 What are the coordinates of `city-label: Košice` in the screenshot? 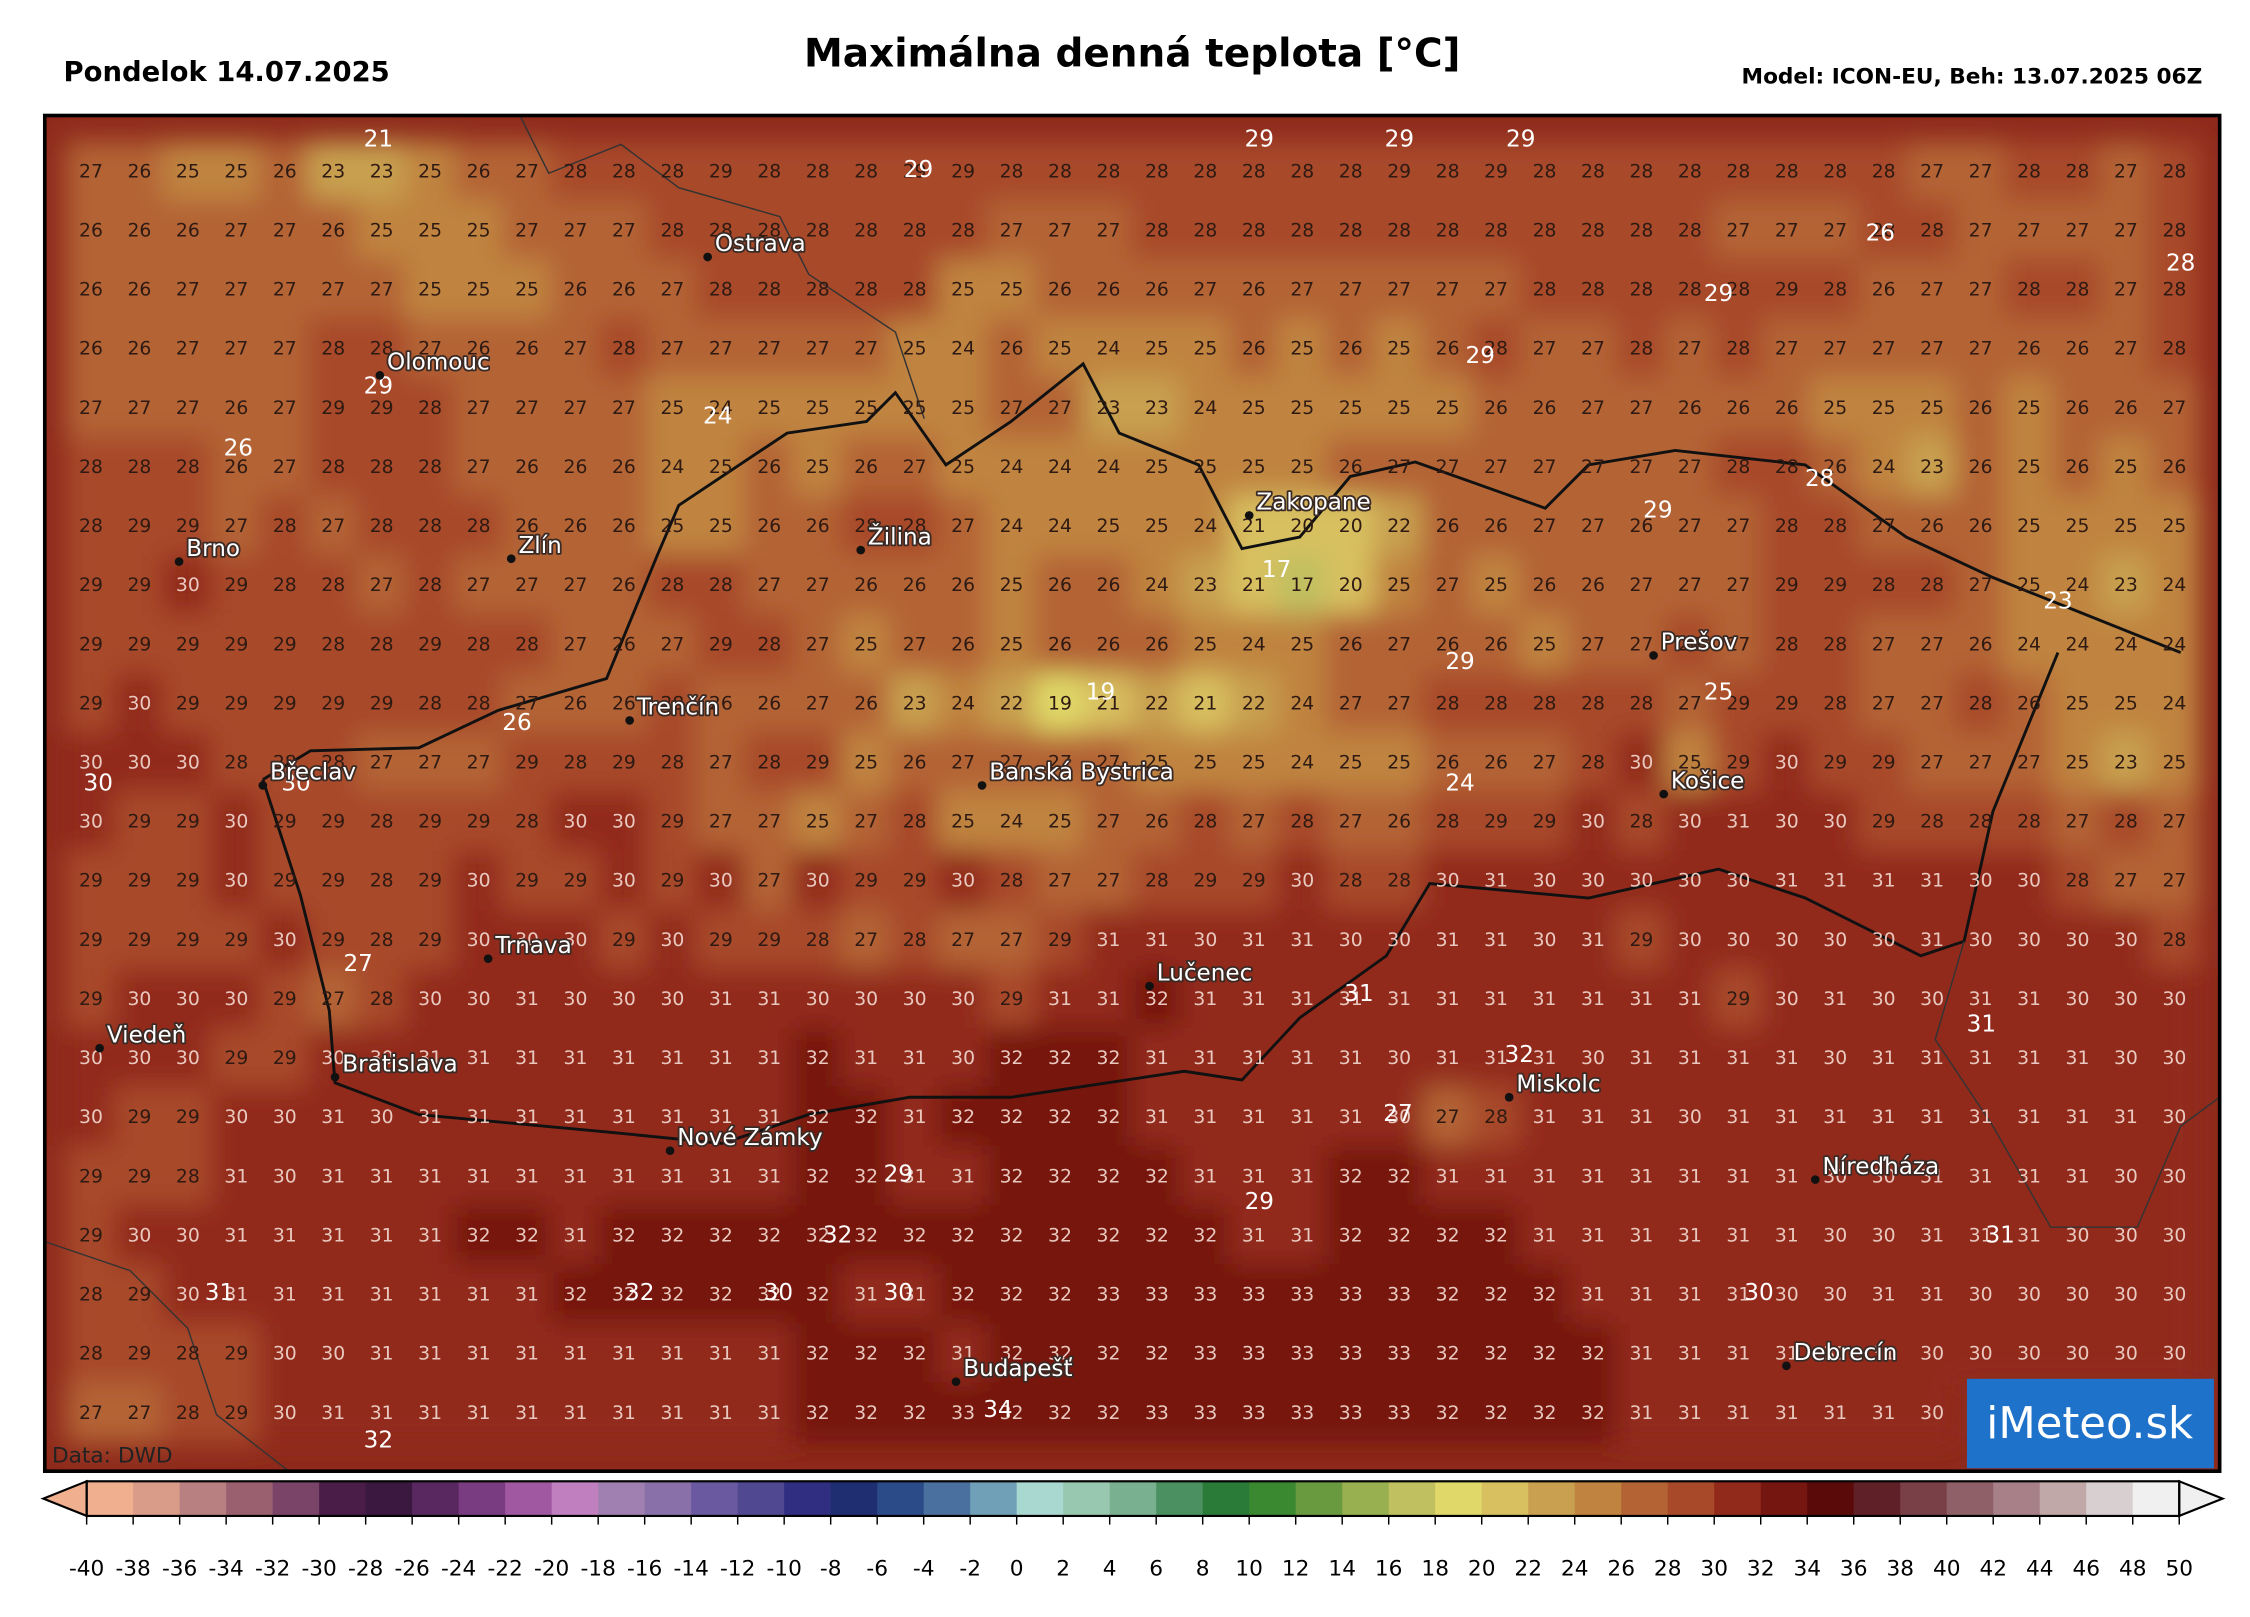 It's located at (1707, 781).